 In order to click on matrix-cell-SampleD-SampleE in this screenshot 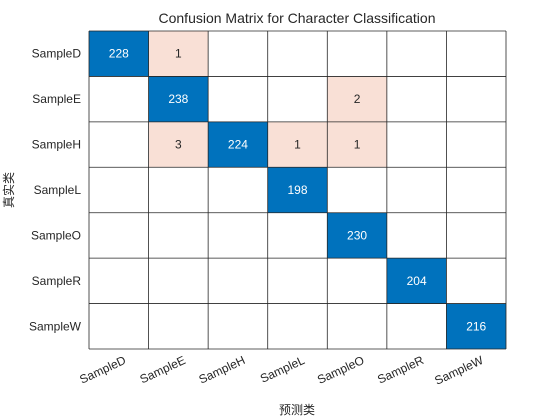, I will do `click(178, 54)`.